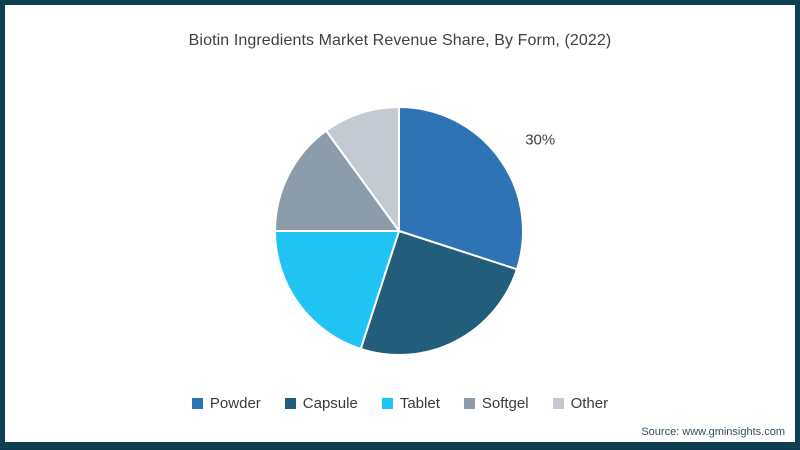 The height and width of the screenshot is (450, 800). What do you see at coordinates (540, 139) in the screenshot?
I see `pie-data-label-powder: 30%` at bounding box center [540, 139].